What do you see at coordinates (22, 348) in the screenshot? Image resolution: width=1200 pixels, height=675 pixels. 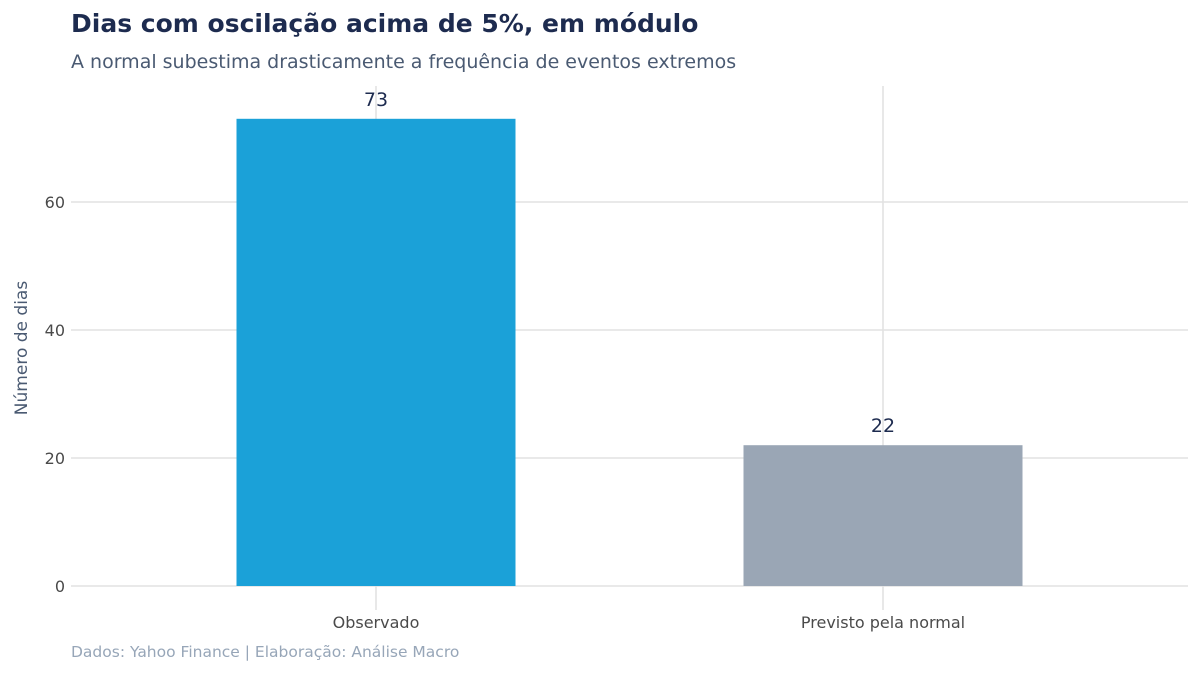 I see `y-axis-label: Número de dias` at bounding box center [22, 348].